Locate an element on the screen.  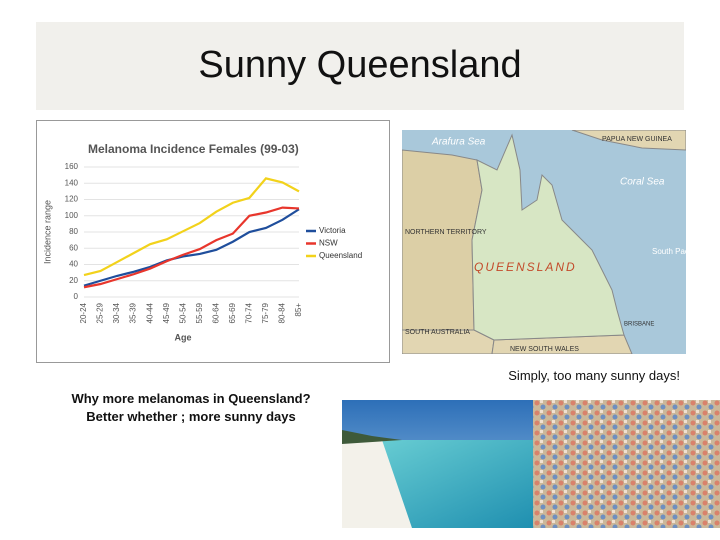
header-band is located at coordinates (360, 66).